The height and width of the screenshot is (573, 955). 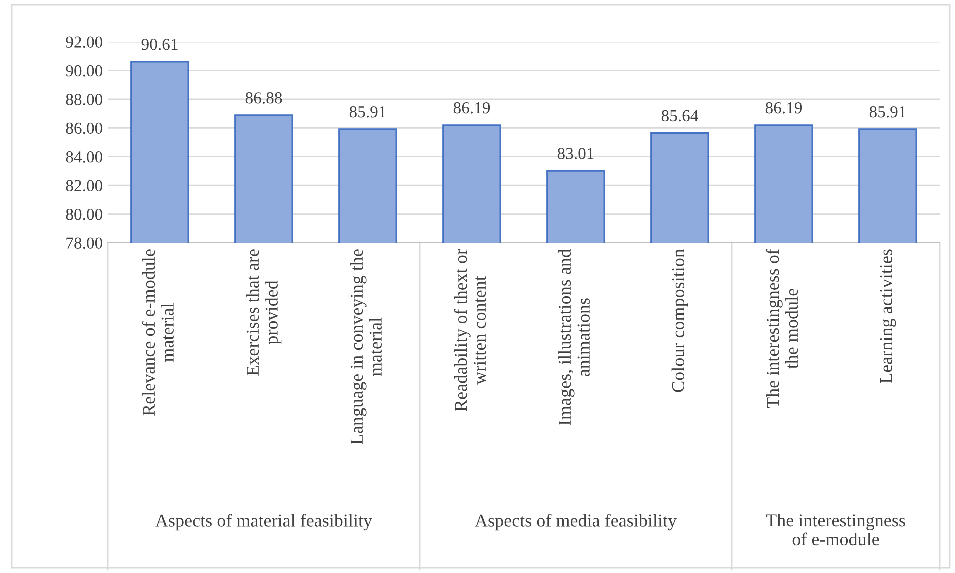 What do you see at coordinates (576, 154) in the screenshot?
I see `data-label: 83.01` at bounding box center [576, 154].